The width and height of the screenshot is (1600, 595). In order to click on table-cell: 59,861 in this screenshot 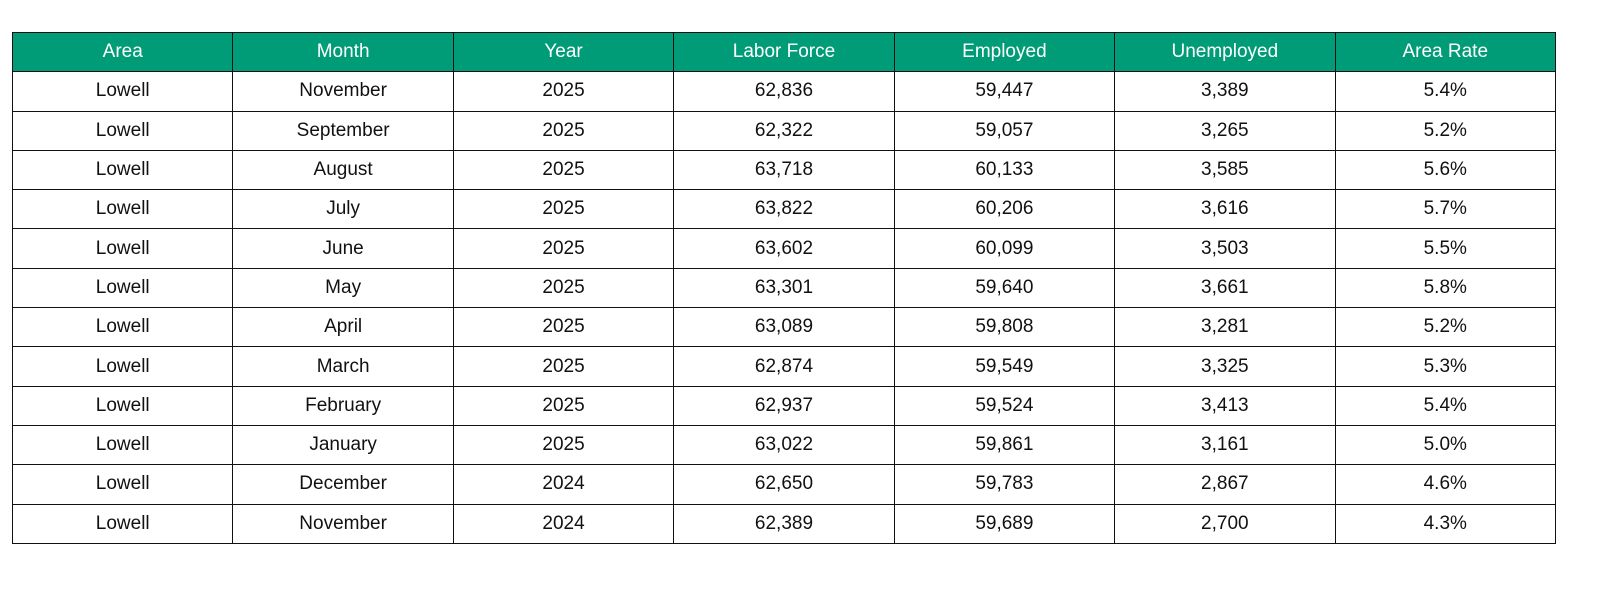, I will do `click(1004, 445)`.